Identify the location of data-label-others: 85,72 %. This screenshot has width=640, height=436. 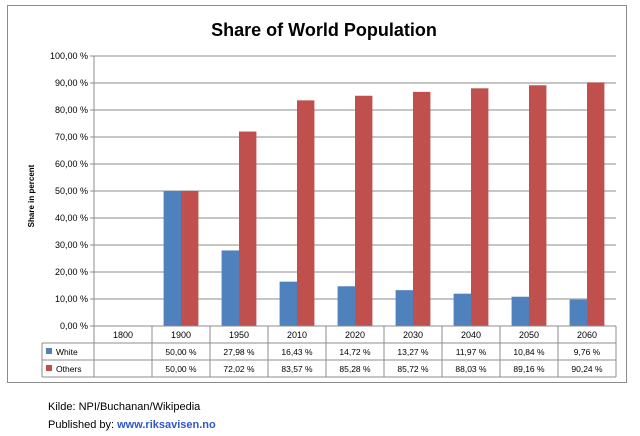
(413, 369).